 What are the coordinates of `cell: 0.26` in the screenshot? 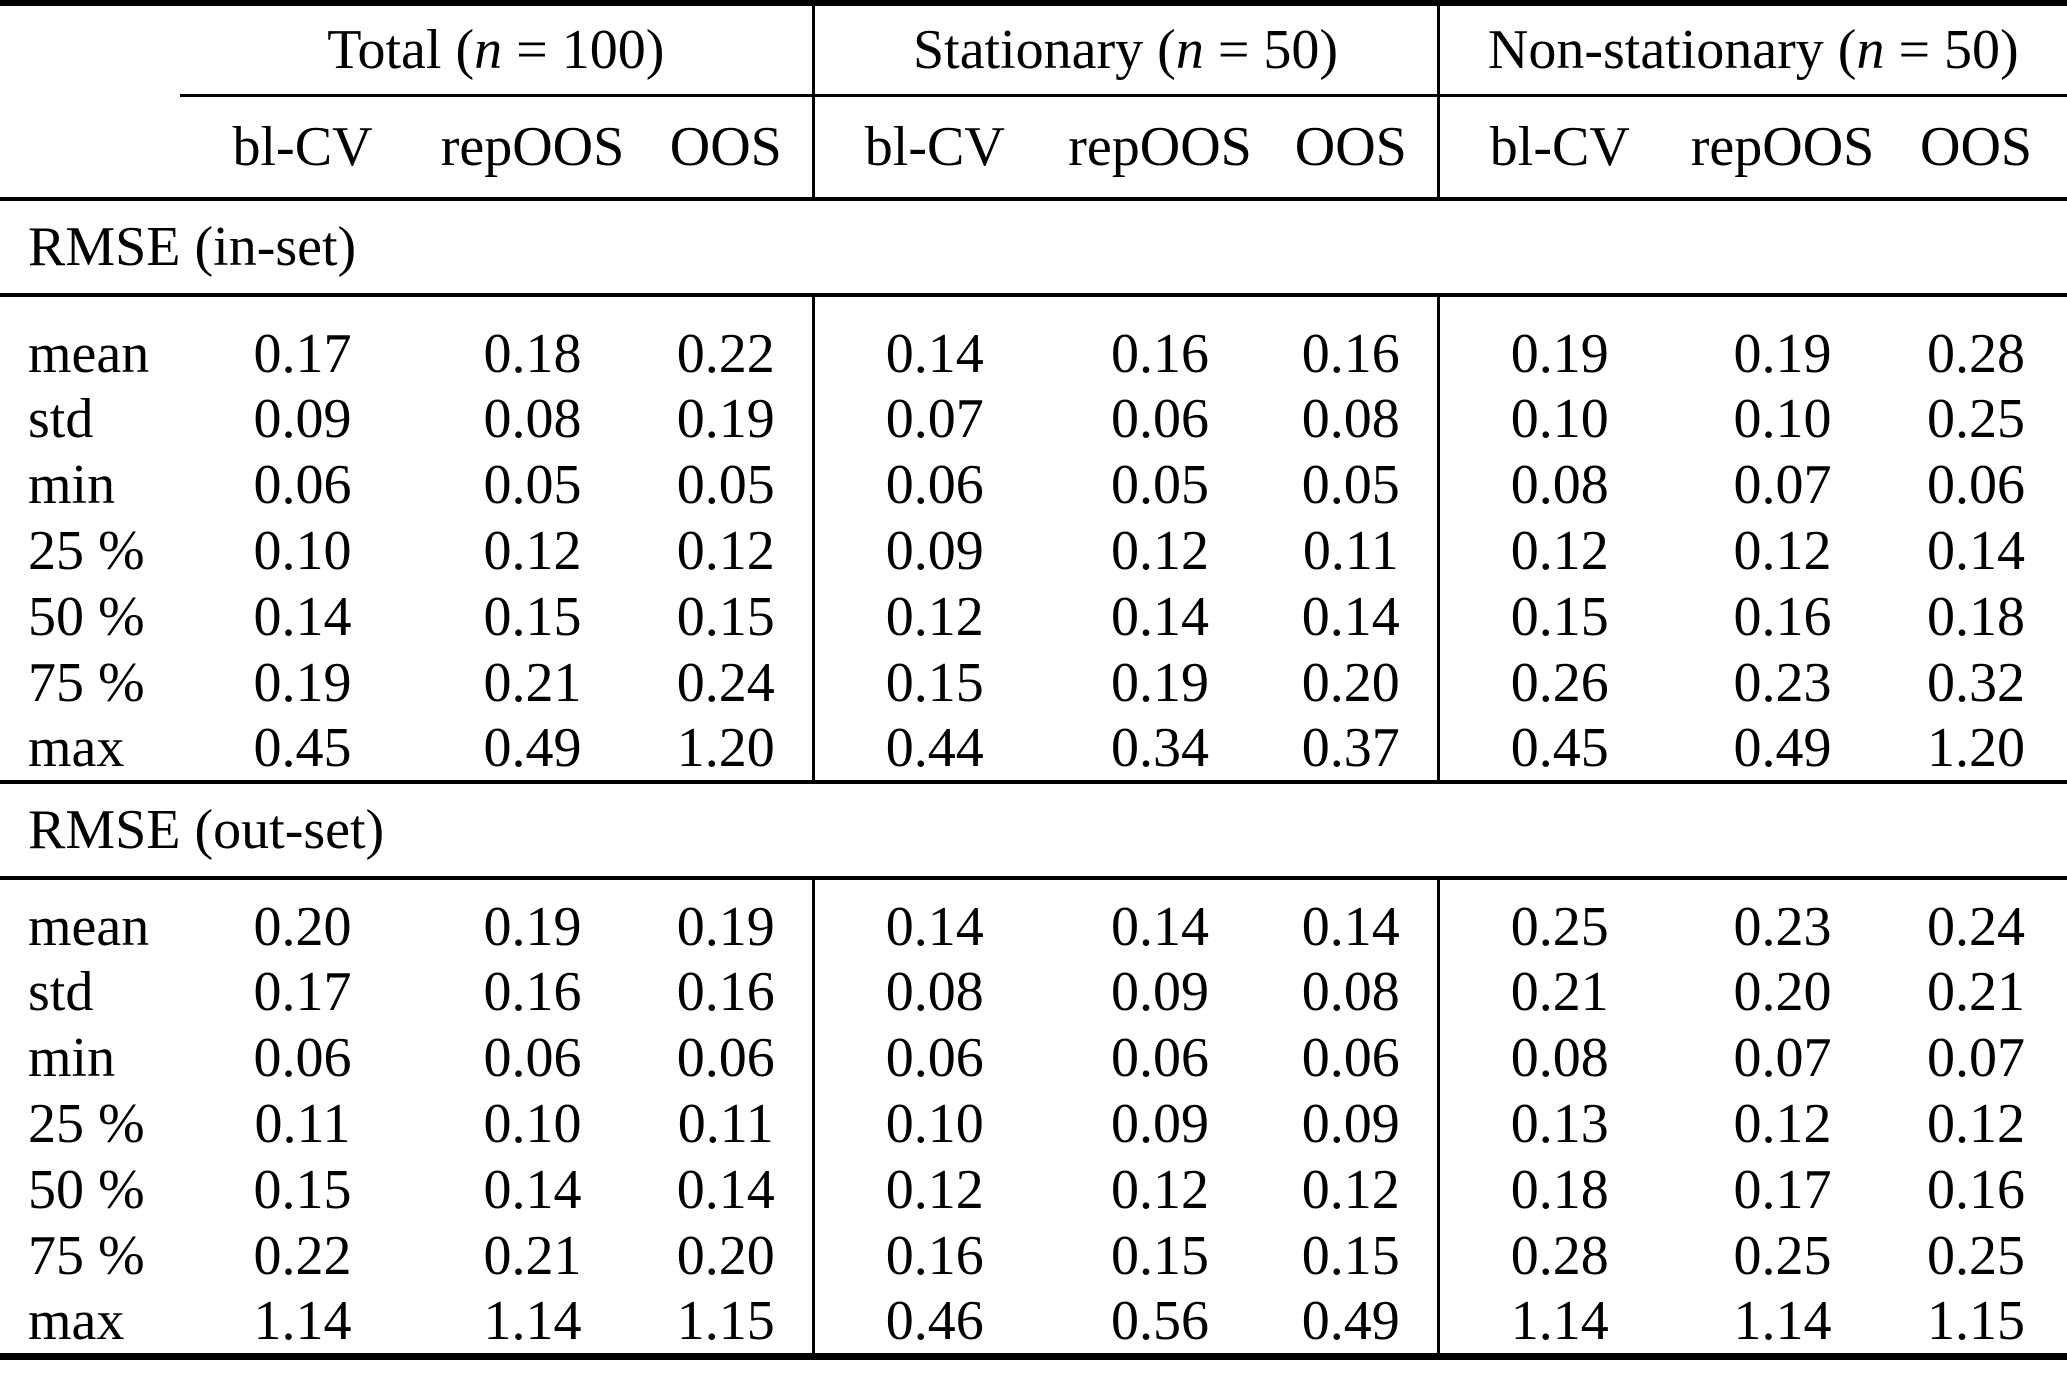 It's located at (1558, 683).